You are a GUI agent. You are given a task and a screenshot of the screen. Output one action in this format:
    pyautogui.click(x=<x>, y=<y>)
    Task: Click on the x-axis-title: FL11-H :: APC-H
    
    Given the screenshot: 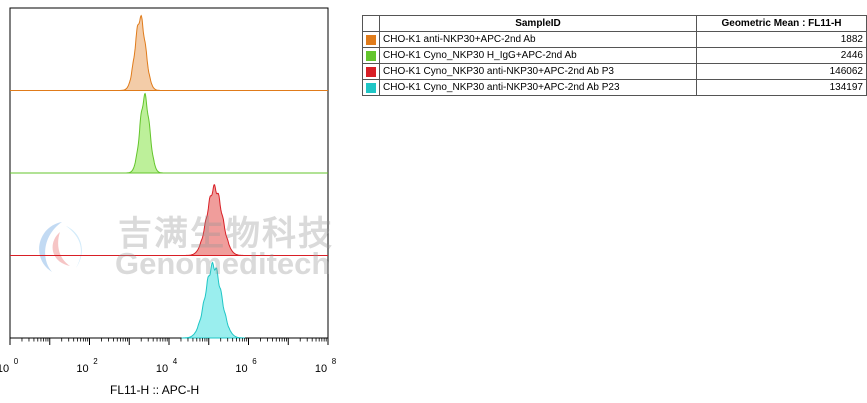 What is the action you would take?
    pyautogui.click(x=155, y=390)
    